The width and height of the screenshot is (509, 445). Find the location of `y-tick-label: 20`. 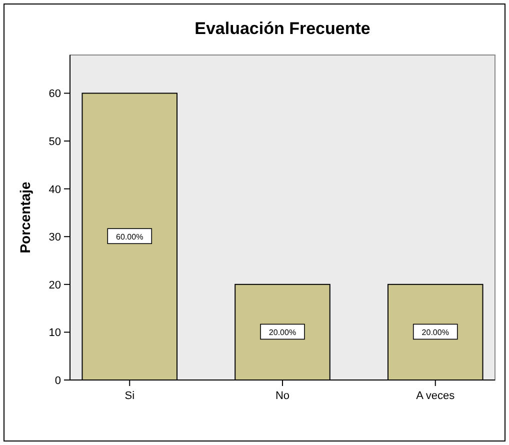

y-tick-label: 20 is located at coordinates (54, 285).